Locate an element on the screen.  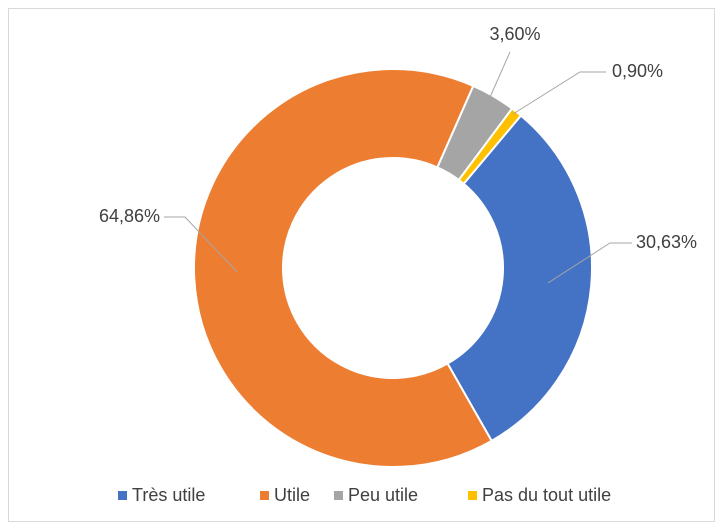
data-label: 64,86% is located at coordinates (129, 216).